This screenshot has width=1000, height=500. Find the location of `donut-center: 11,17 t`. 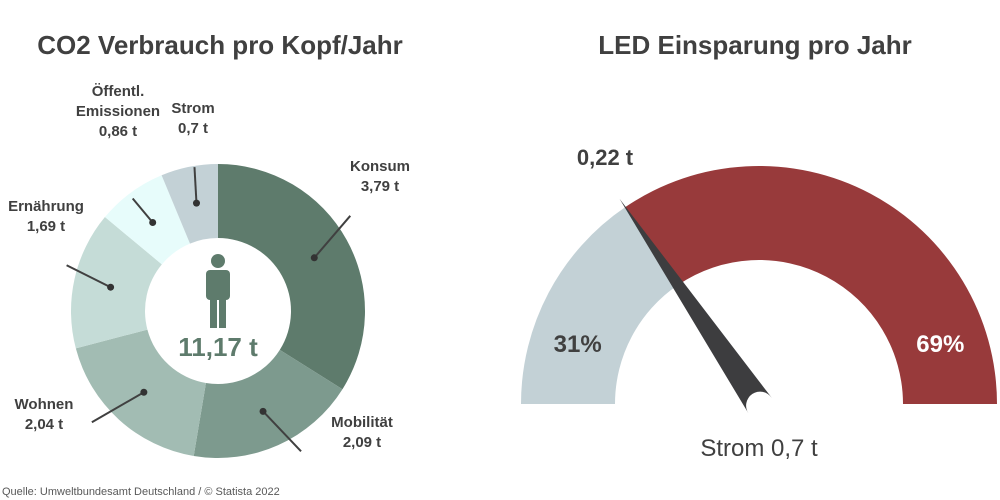

donut-center: 11,17 t is located at coordinates (218, 308).